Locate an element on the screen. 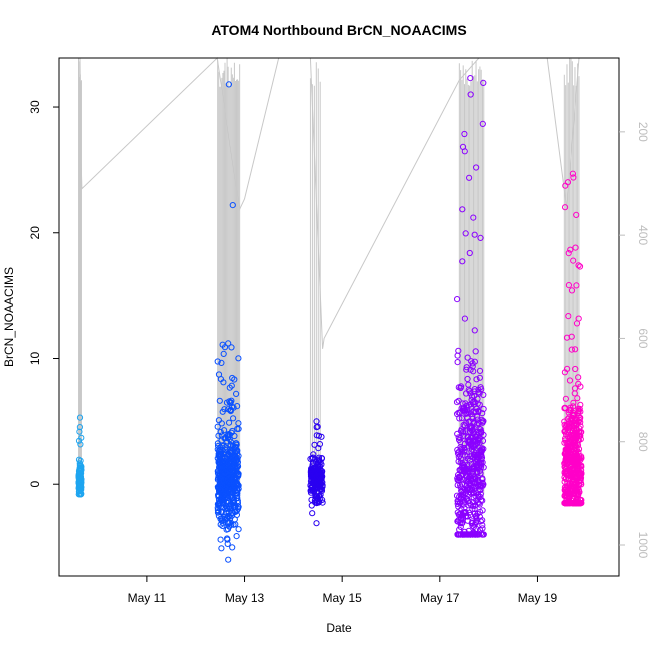 The height and width of the screenshot is (650, 650). y2-tick-label: 600 is located at coordinates (643, 338).